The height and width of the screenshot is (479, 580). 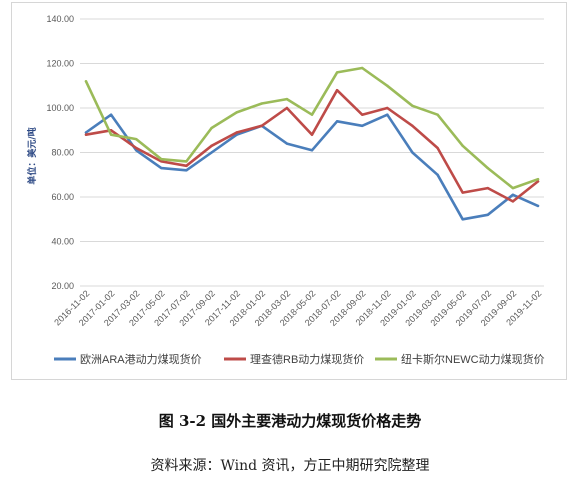 I want to click on legend-label: 理查德RB动力煤现货价, so click(x=307, y=359).